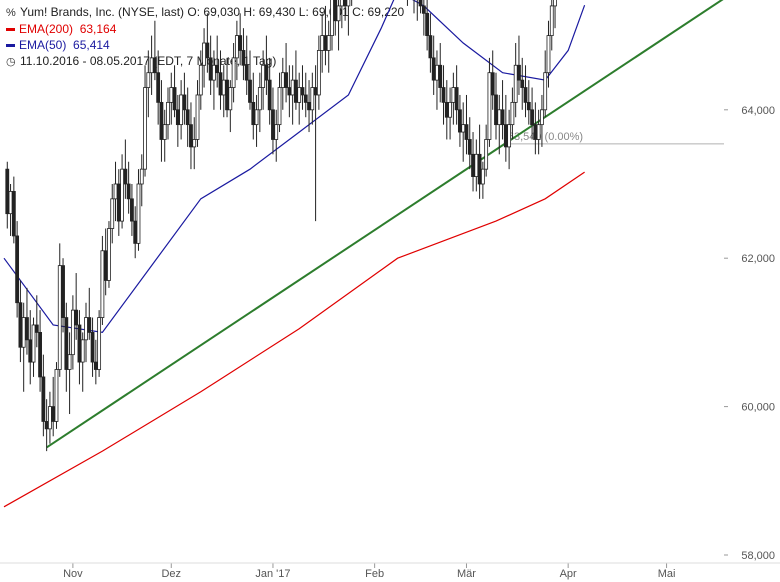 The image size is (780, 582). Describe the element at coordinates (46, 29) in the screenshot. I see `ema200-label: EMA(200)` at that location.